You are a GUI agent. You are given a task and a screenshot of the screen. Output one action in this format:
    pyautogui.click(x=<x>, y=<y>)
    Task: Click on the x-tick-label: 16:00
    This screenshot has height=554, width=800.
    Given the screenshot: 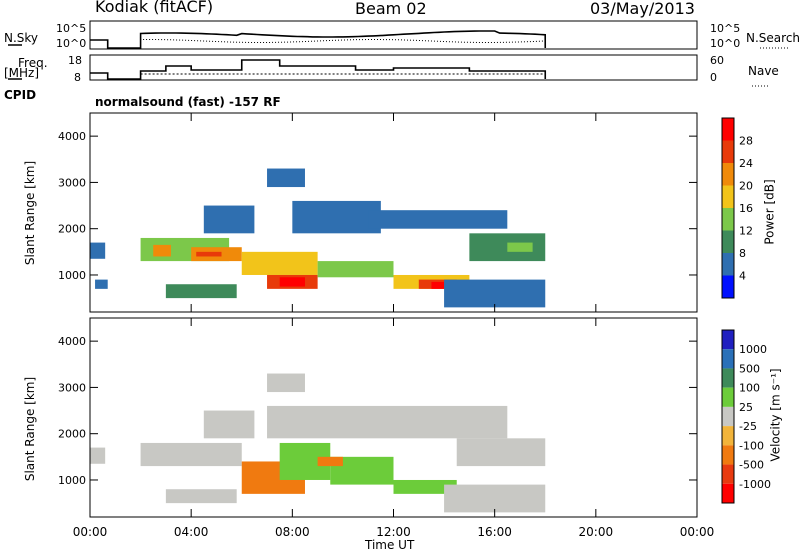 What is the action you would take?
    pyautogui.click(x=494, y=532)
    